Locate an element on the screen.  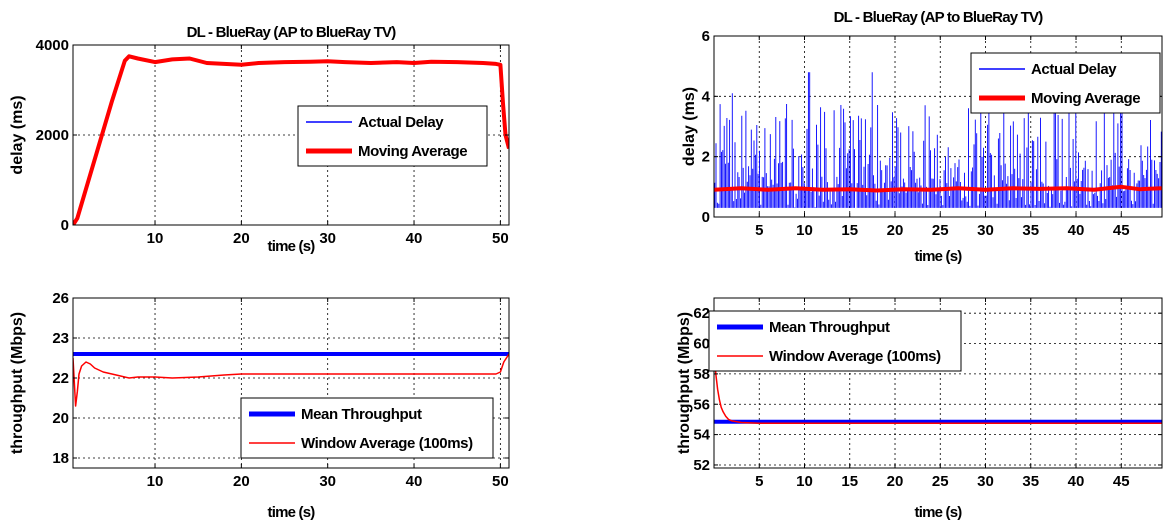
y-tick-label: 18 is located at coordinates (60, 458).